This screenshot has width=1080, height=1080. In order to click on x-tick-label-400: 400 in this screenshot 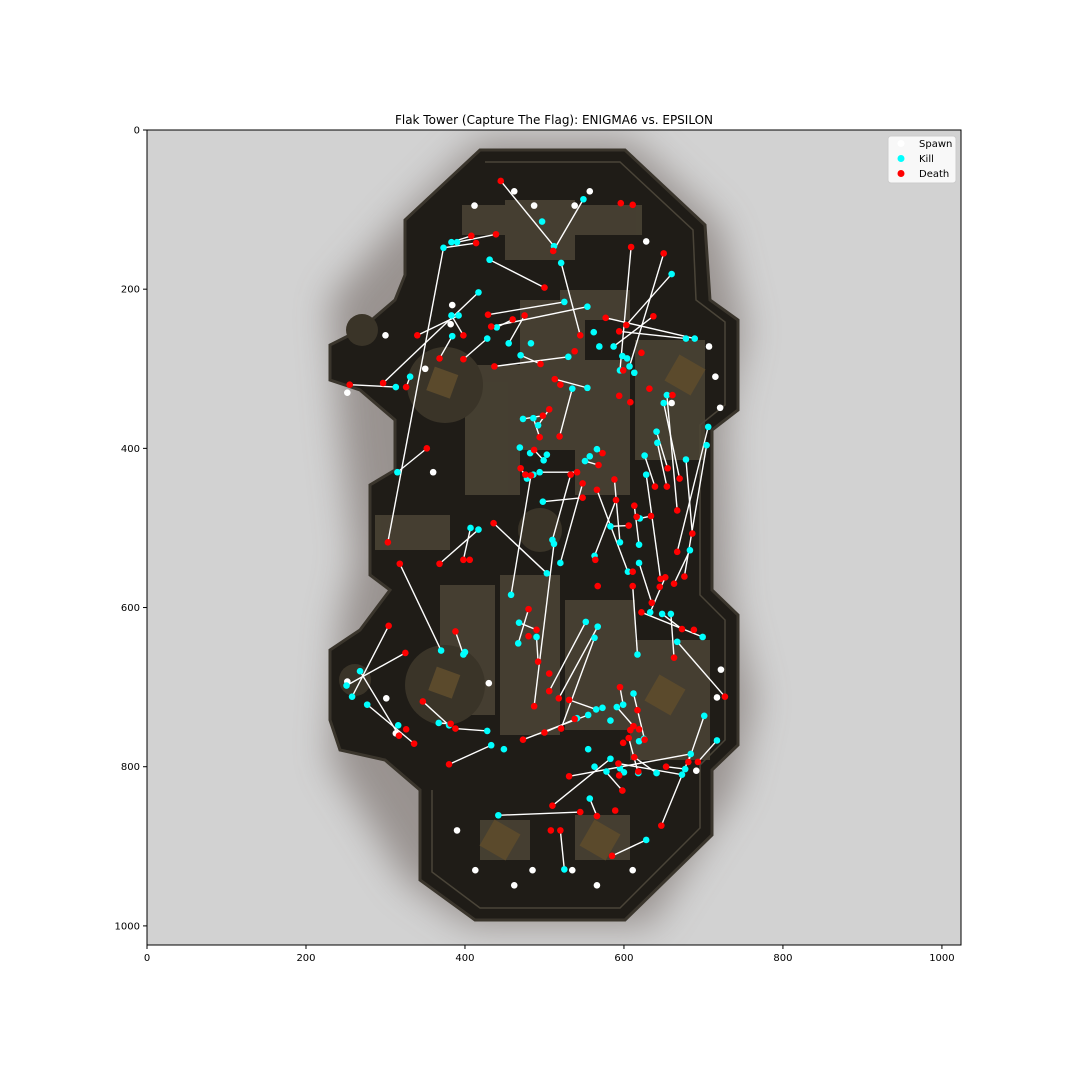, I will do `click(464, 958)`.